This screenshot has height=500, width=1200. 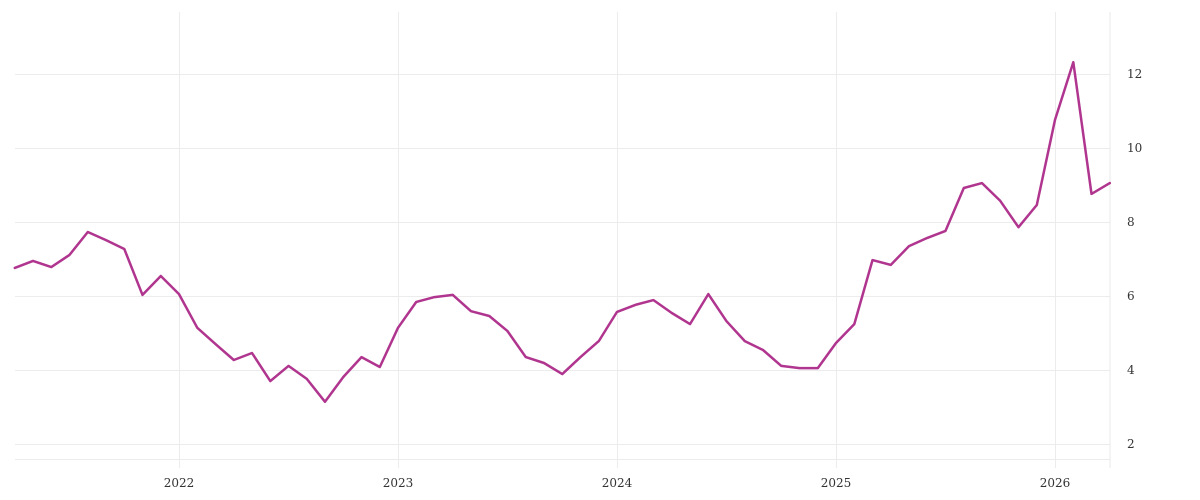 What do you see at coordinates (398, 483) in the screenshot?
I see `x-tick-label: 2023` at bounding box center [398, 483].